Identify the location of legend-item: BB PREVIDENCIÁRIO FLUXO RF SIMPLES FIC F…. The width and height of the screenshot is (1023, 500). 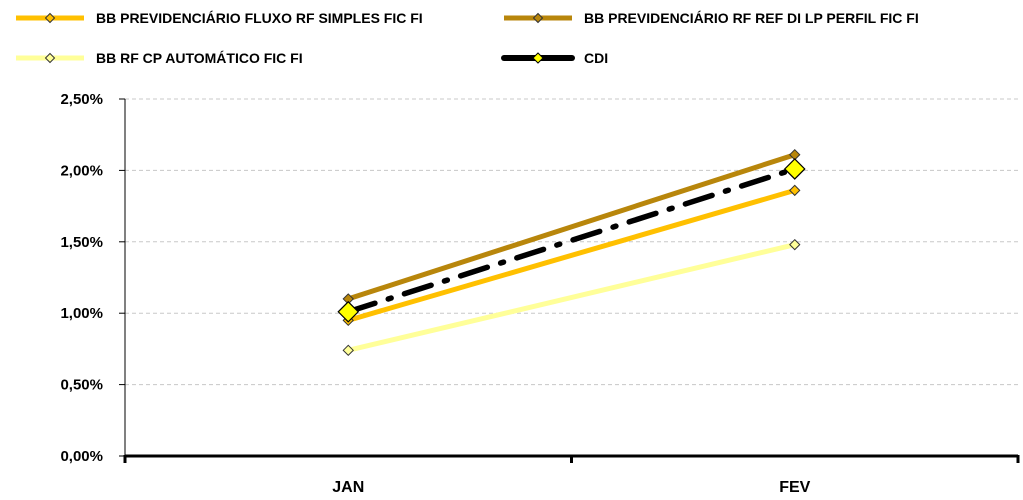
(219, 18).